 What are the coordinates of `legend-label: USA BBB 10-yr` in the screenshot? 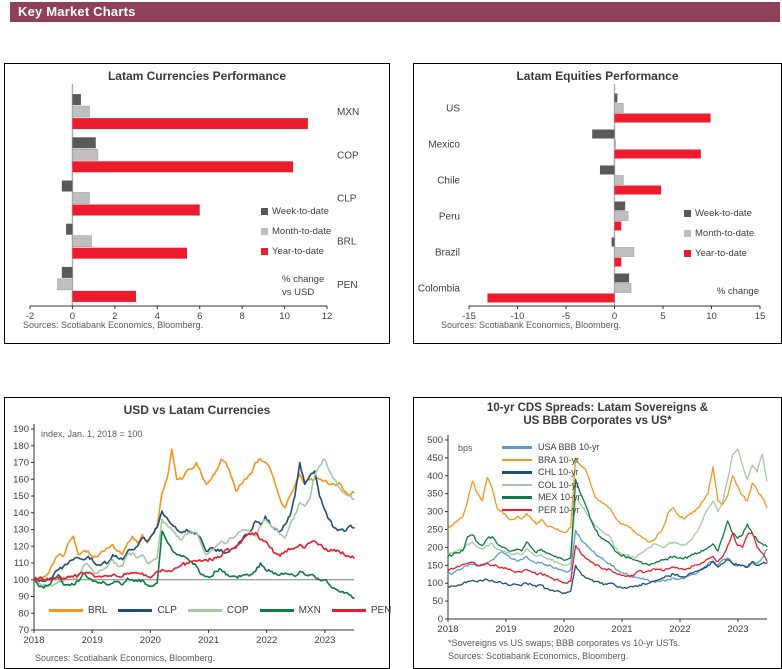 It's located at (569, 447).